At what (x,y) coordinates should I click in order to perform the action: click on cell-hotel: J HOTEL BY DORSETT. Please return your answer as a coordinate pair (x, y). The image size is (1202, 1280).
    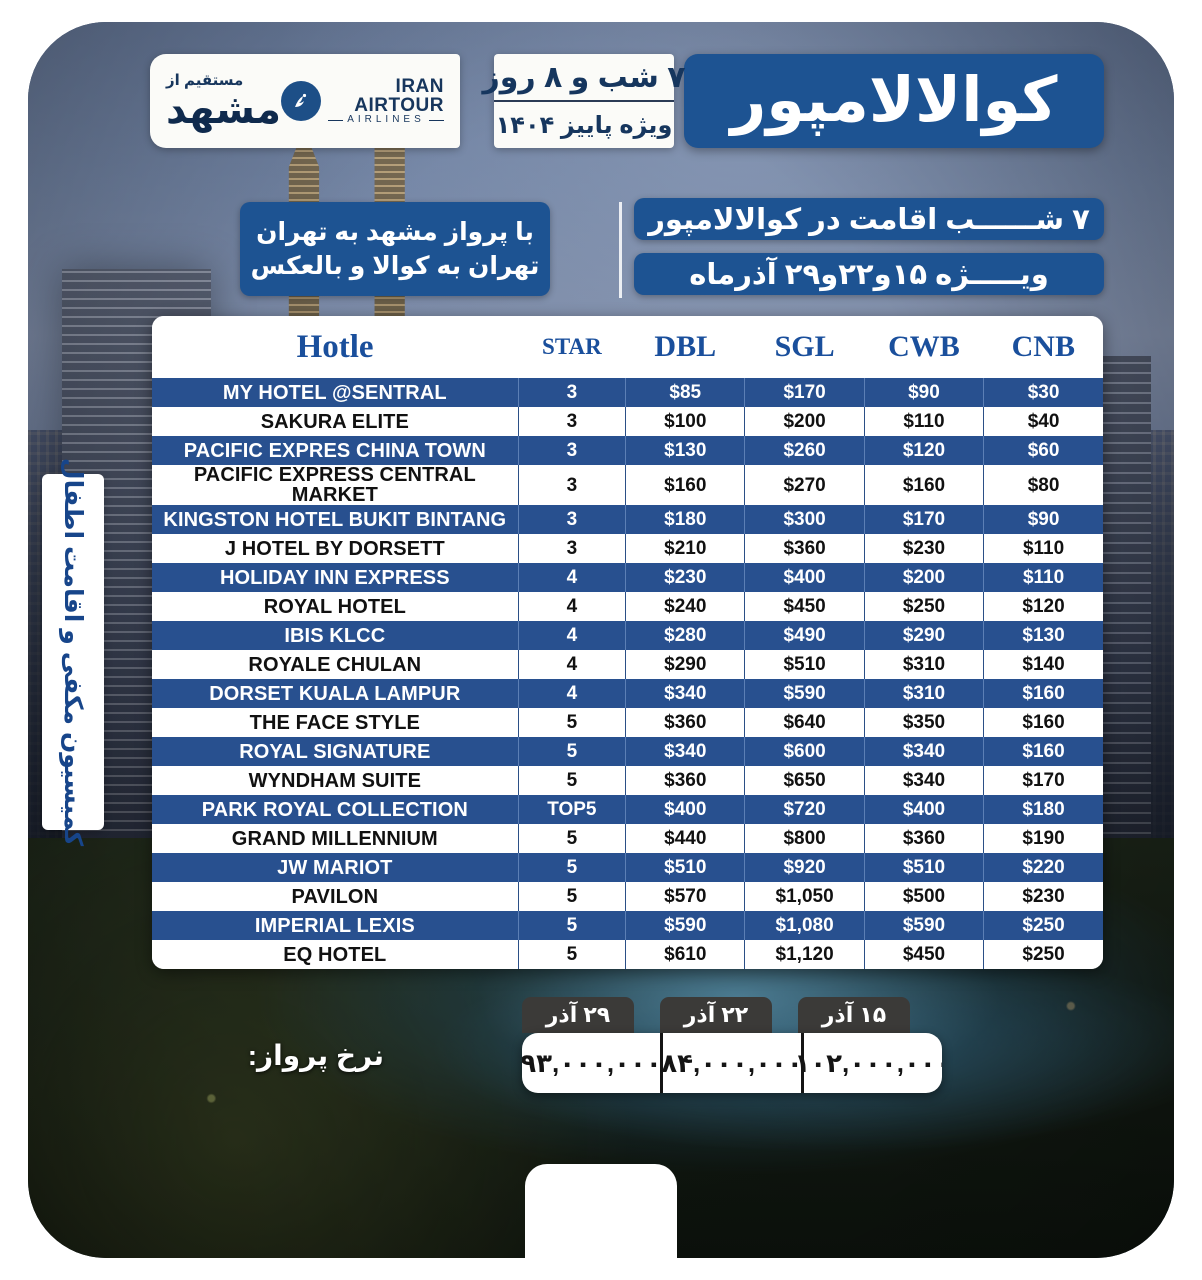
    Looking at the image, I should click on (335, 548).